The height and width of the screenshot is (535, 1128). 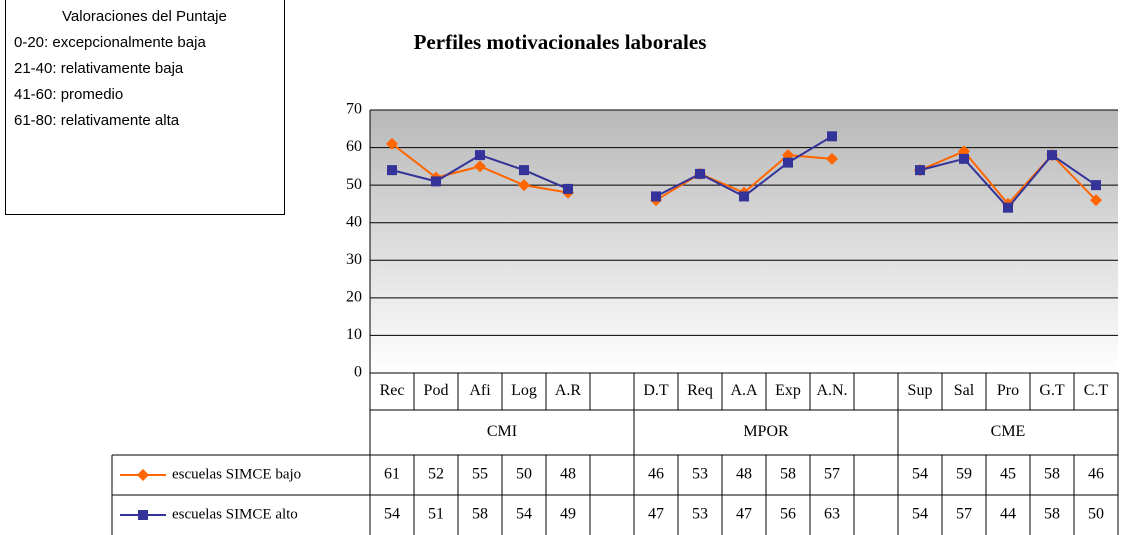 I want to click on x-tick-label: Pod, so click(x=436, y=390).